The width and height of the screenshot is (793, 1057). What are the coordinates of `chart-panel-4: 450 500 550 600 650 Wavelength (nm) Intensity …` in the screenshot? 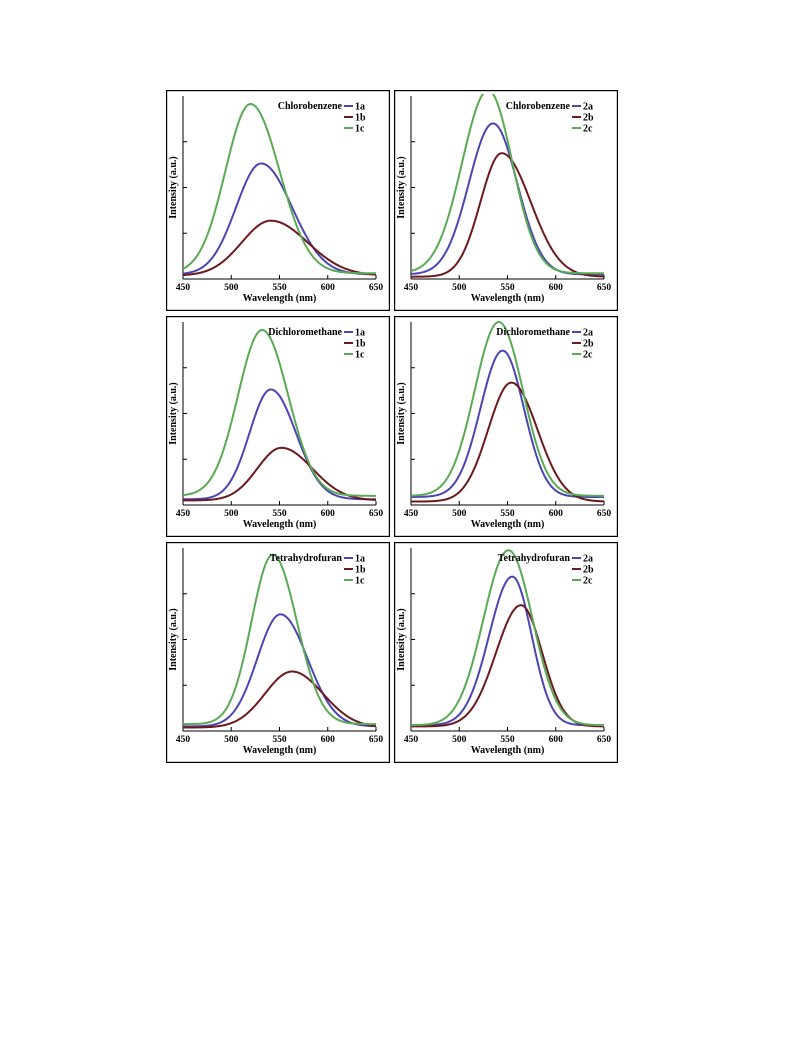 It's located at (506, 427).